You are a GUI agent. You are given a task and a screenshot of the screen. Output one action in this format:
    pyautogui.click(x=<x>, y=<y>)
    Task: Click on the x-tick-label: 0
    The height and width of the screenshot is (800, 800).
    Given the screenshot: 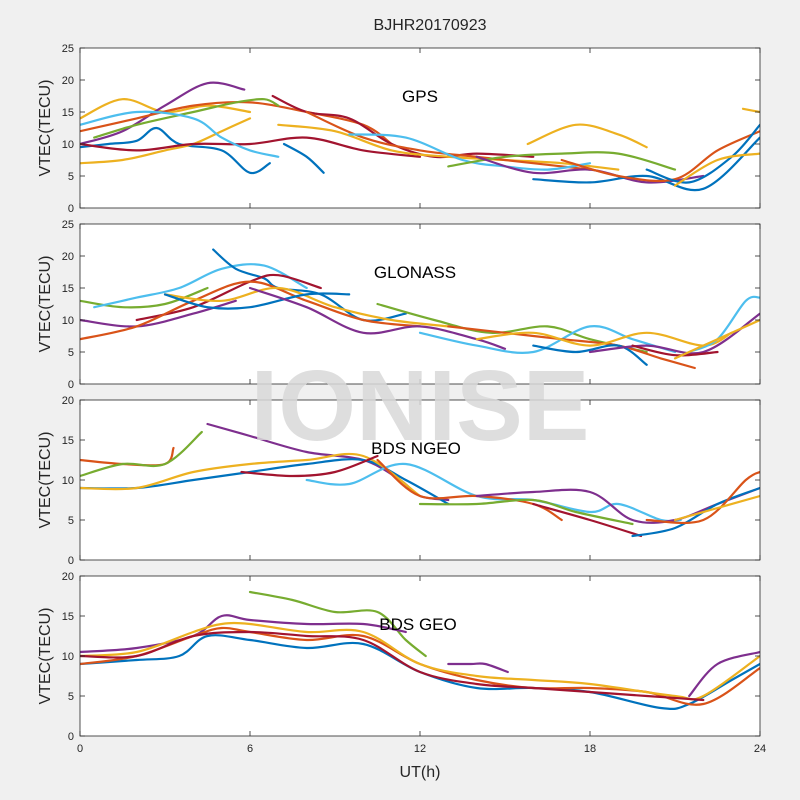 What is the action you would take?
    pyautogui.click(x=80, y=749)
    